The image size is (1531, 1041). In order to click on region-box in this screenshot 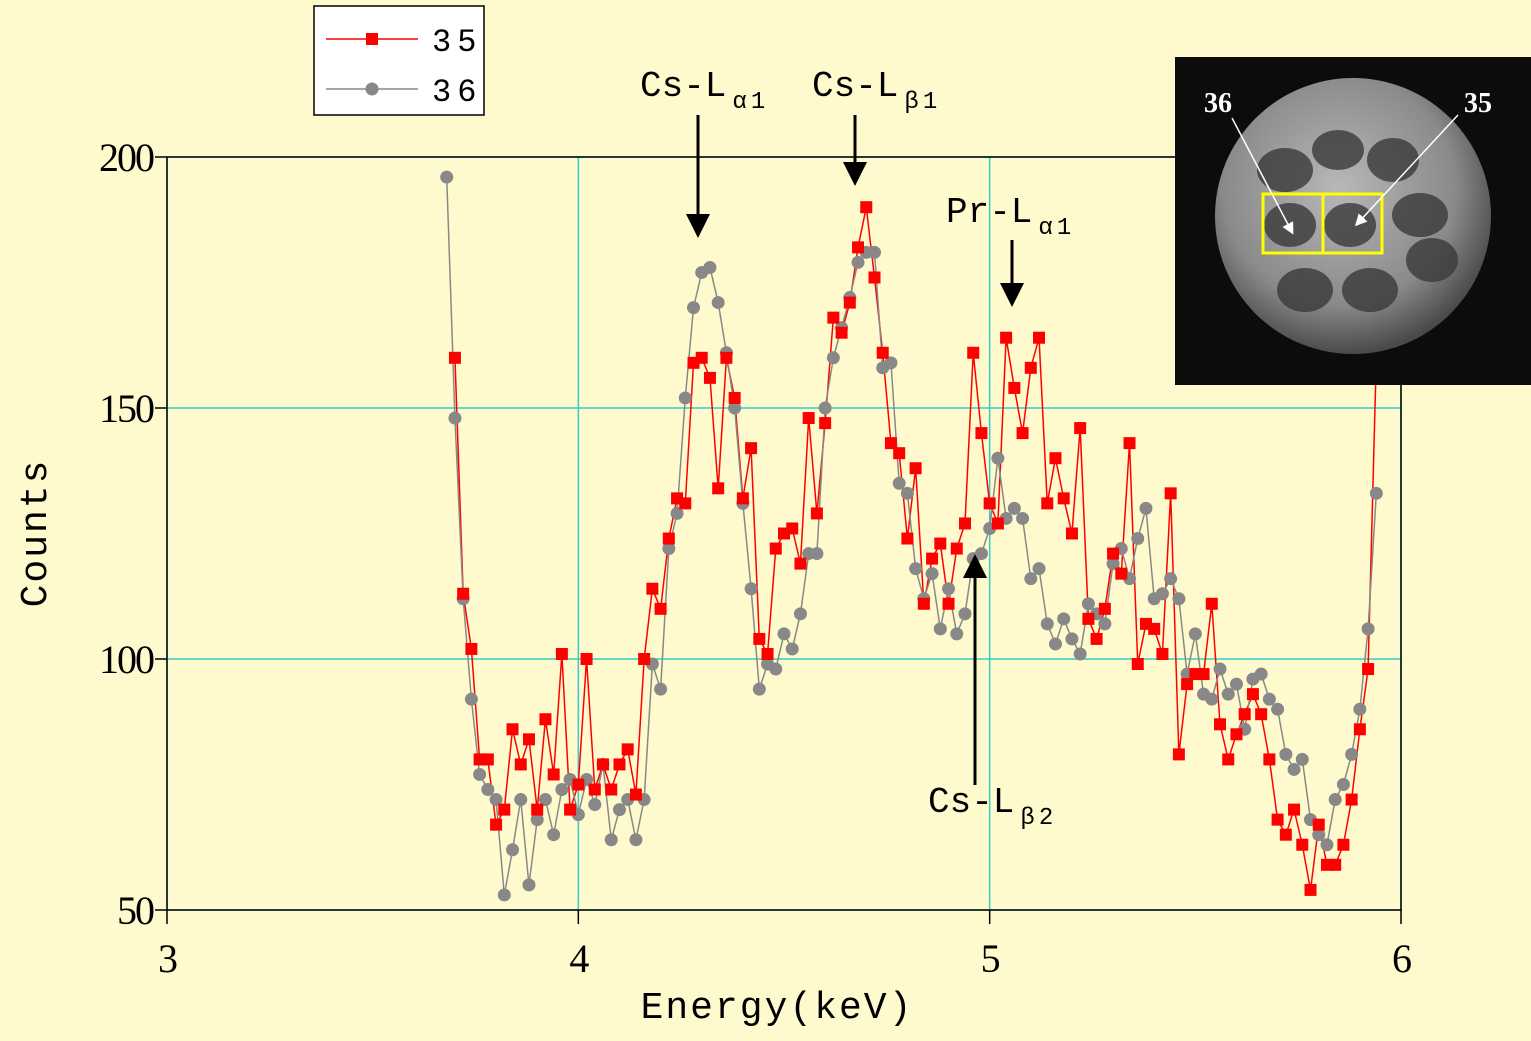, I will do `click(1352, 223)`.